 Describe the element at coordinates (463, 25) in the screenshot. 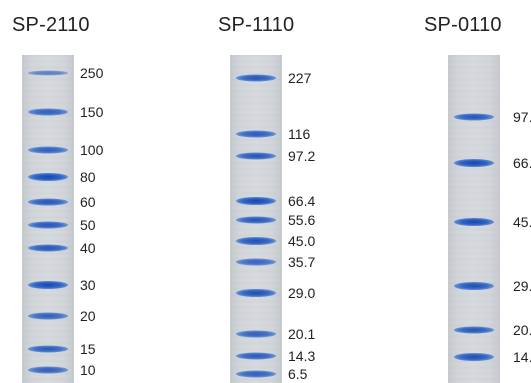

I see `gel-title: SP-0110` at that location.